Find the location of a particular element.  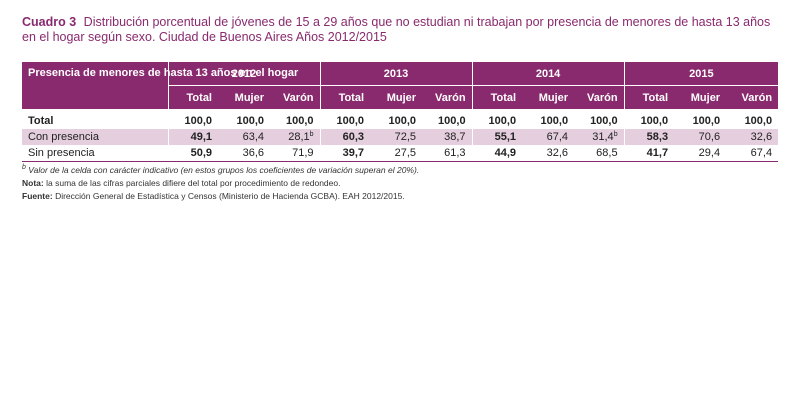

cell-value: 38,7 is located at coordinates (455, 137).